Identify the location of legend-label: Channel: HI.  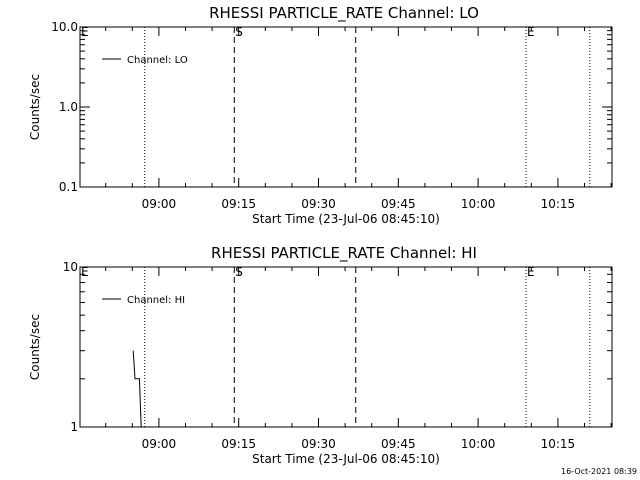
(156, 300).